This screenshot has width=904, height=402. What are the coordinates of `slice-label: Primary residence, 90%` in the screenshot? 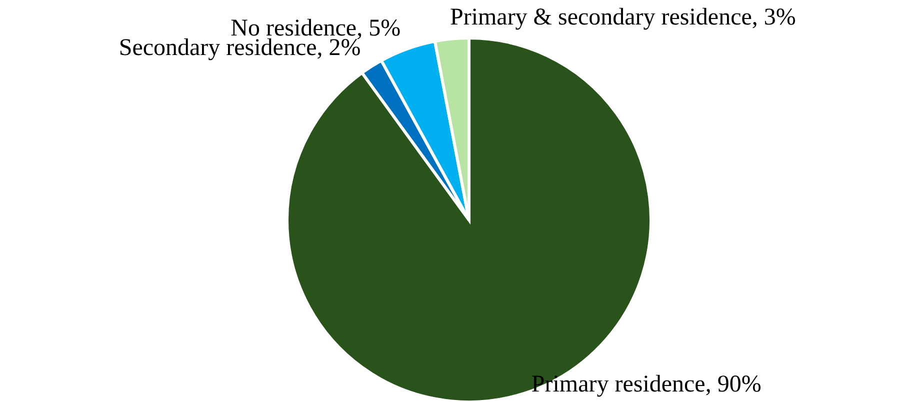 It's located at (646, 385).